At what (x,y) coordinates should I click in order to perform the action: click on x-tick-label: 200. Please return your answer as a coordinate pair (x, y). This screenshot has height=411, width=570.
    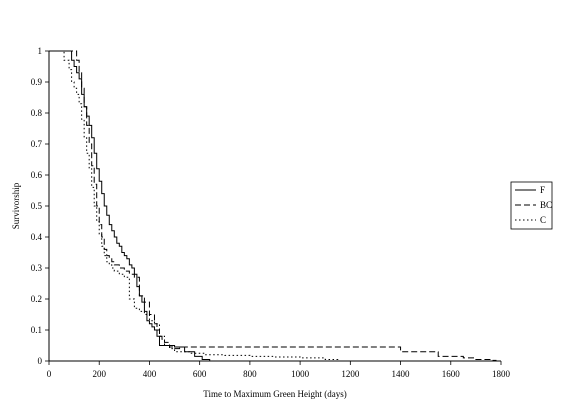
    Looking at the image, I should click on (99, 374).